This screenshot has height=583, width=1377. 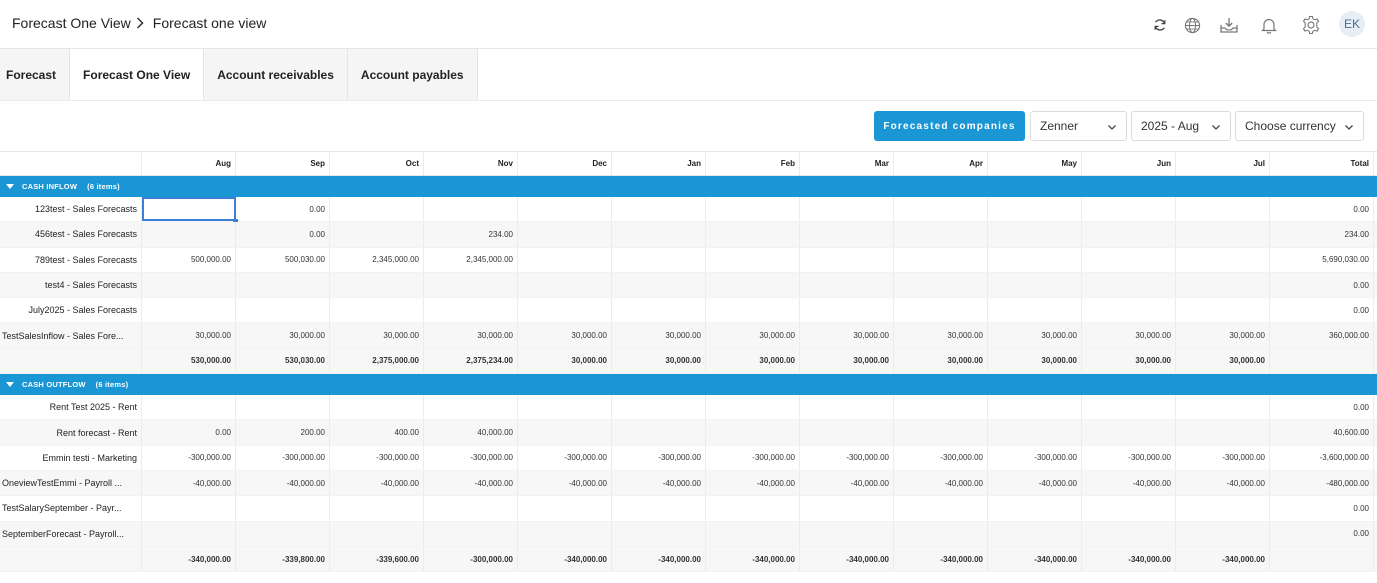 I want to click on value-cell: 200.00, so click(x=283, y=432).